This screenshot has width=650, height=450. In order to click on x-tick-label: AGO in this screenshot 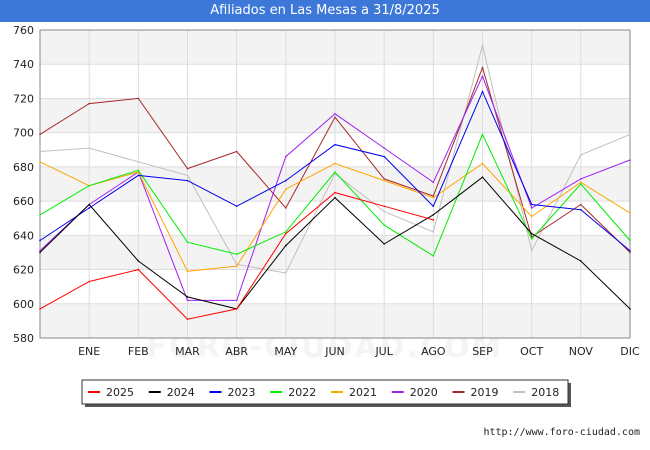, I will do `click(433, 351)`.